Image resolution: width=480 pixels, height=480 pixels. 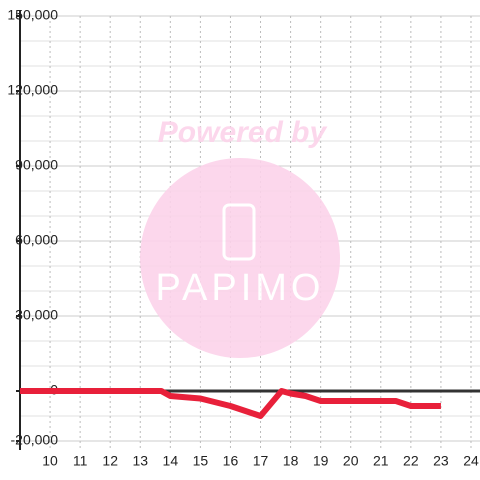 What do you see at coordinates (240, 288) in the screenshot?
I see `watermark-logo: PAPIMO` at bounding box center [240, 288].